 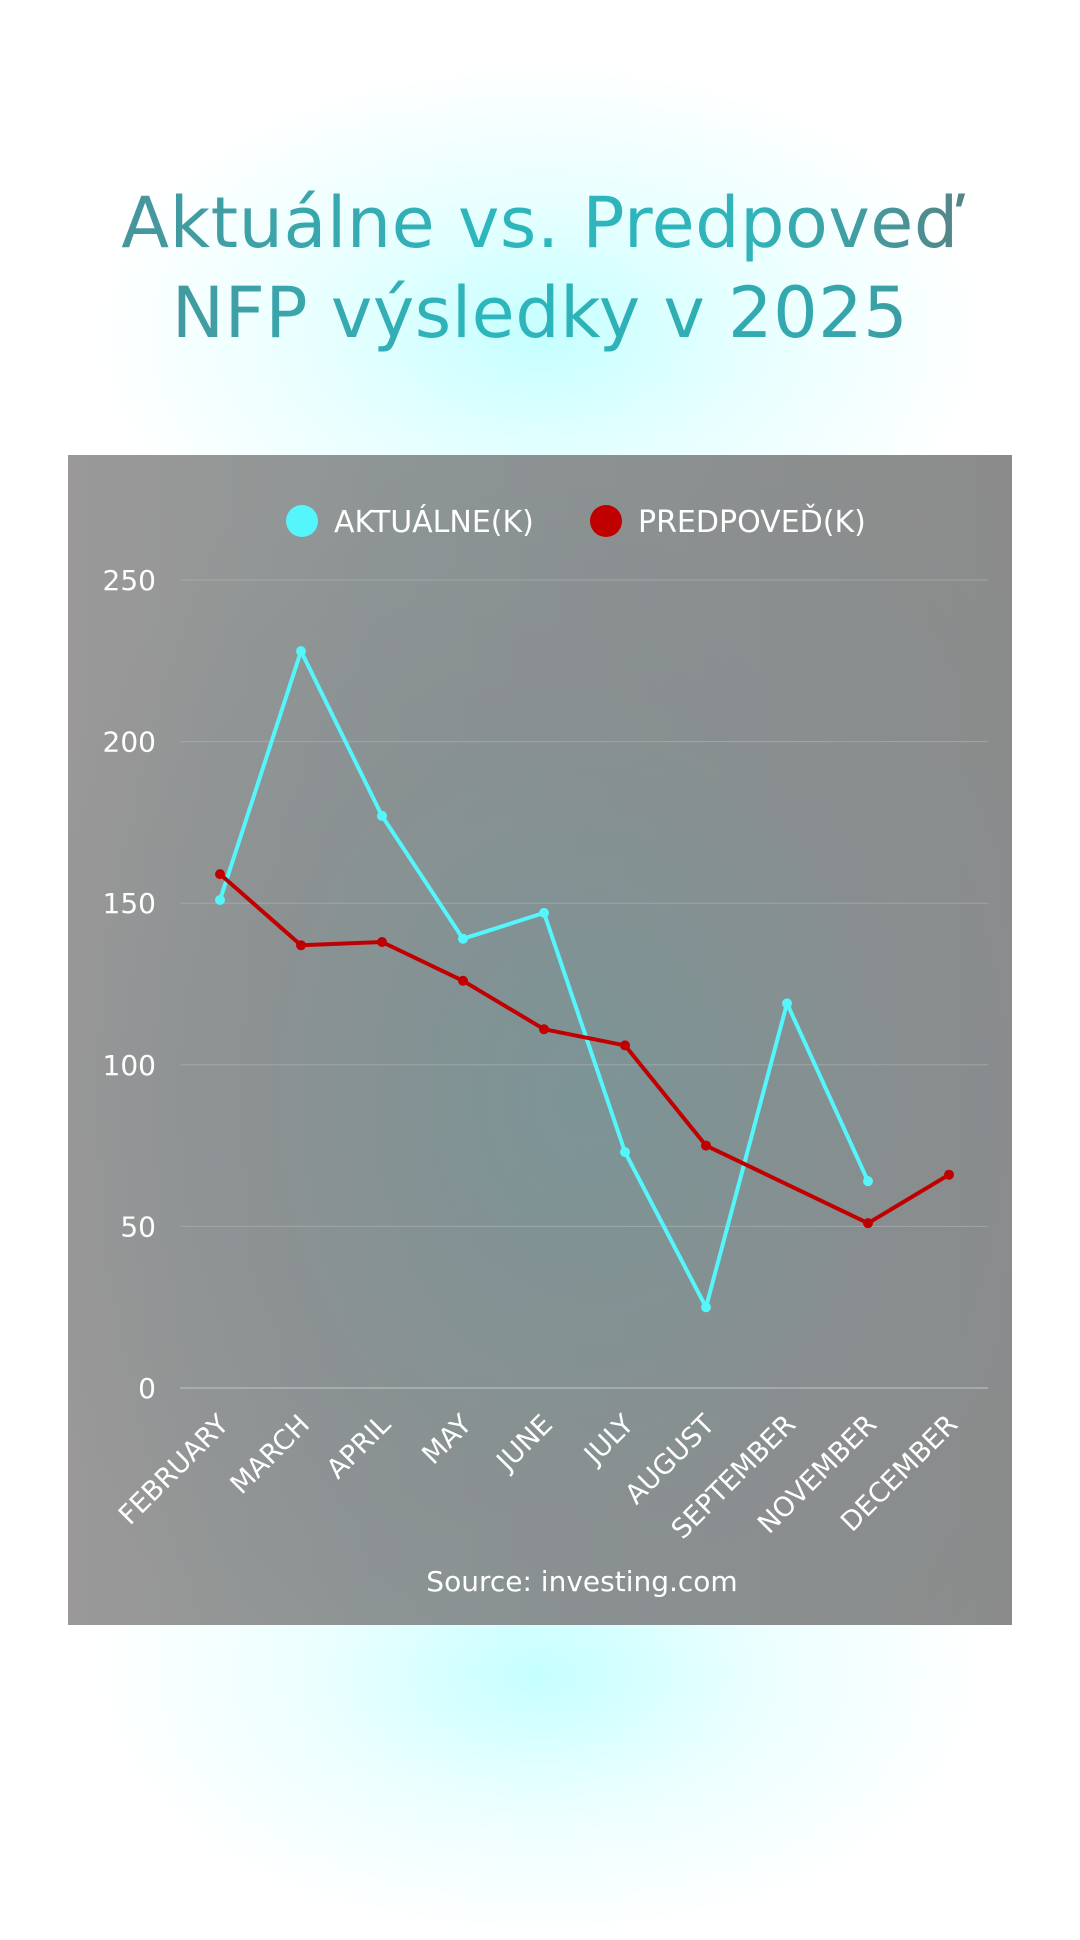 I want to click on x-tick-label: MARCH, so click(x=269, y=1454).